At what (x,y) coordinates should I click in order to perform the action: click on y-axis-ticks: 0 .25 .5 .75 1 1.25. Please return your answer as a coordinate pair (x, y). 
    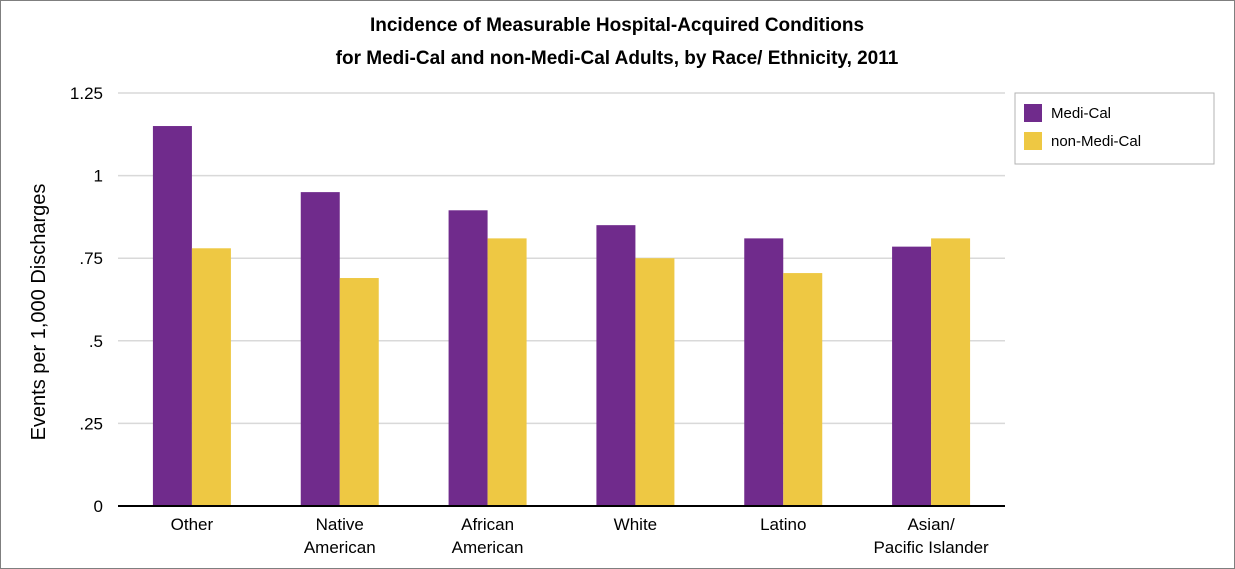
    Looking at the image, I should click on (86, 300).